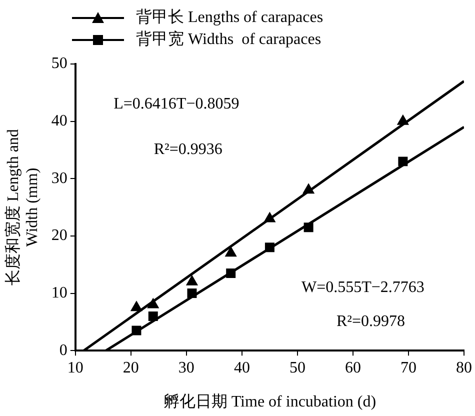 The width and height of the screenshot is (475, 416). What do you see at coordinates (59, 178) in the screenshot?
I see `y-tick-label: 30` at bounding box center [59, 178].